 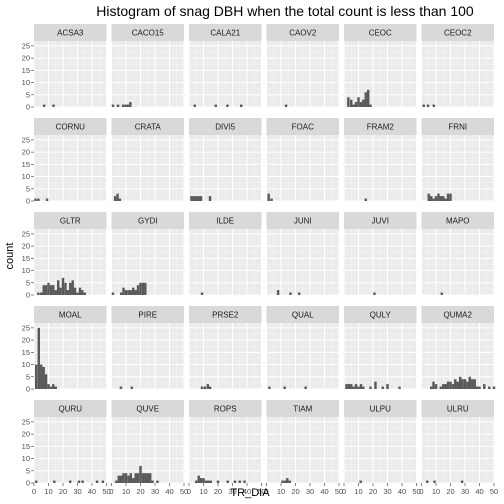 I want to click on facet-panel-acsa3: ACSA3 0 5 10 15 20 25, so click(x=64, y=68).